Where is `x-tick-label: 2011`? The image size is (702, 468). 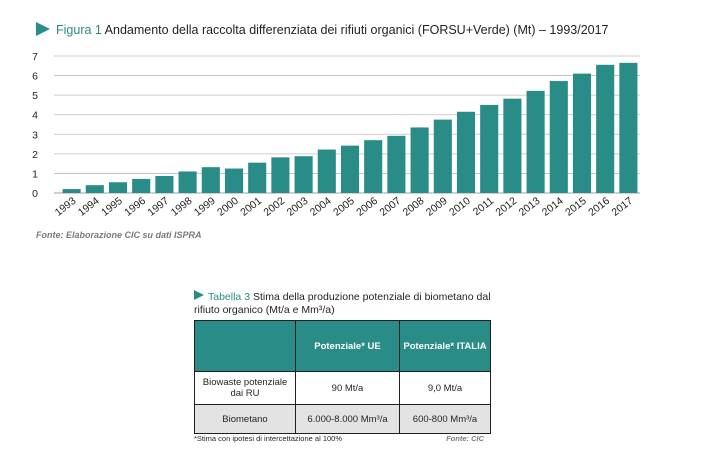
x-tick-label: 2011 is located at coordinates (483, 206).